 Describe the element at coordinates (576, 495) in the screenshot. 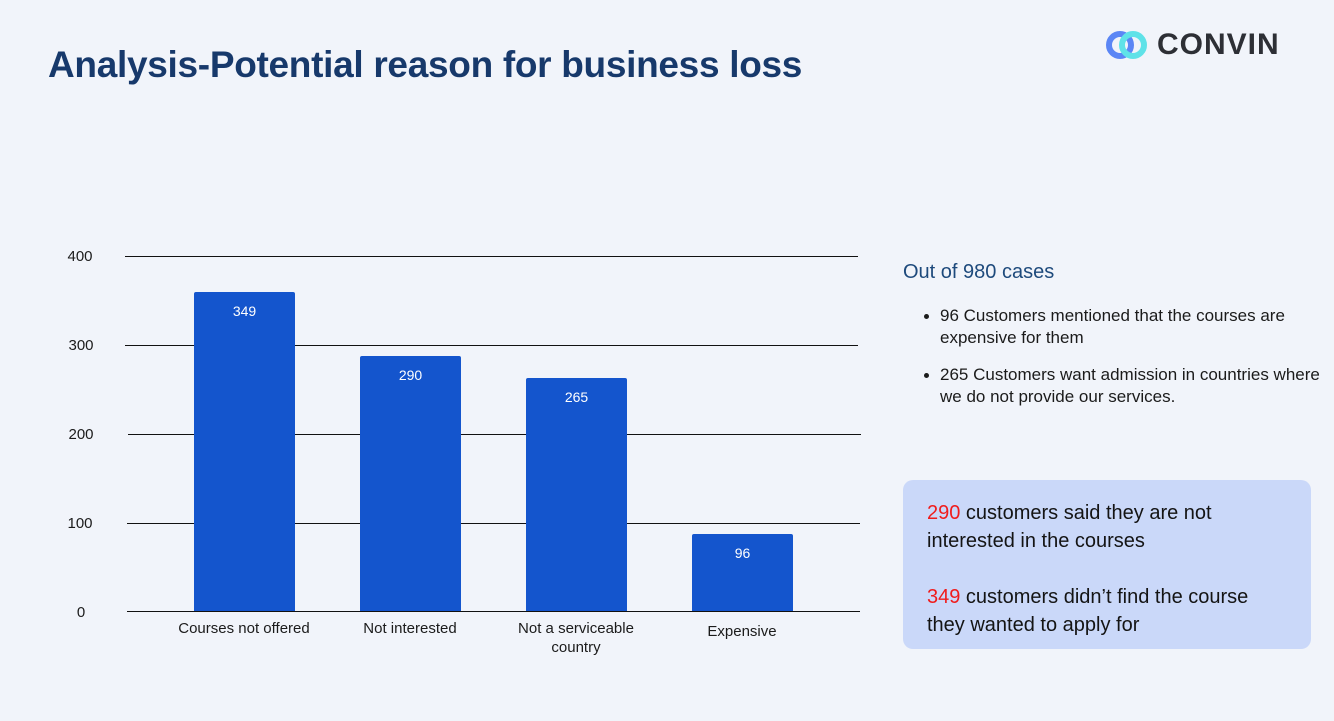

I see `bar-not-serviceable-country: 265` at that location.